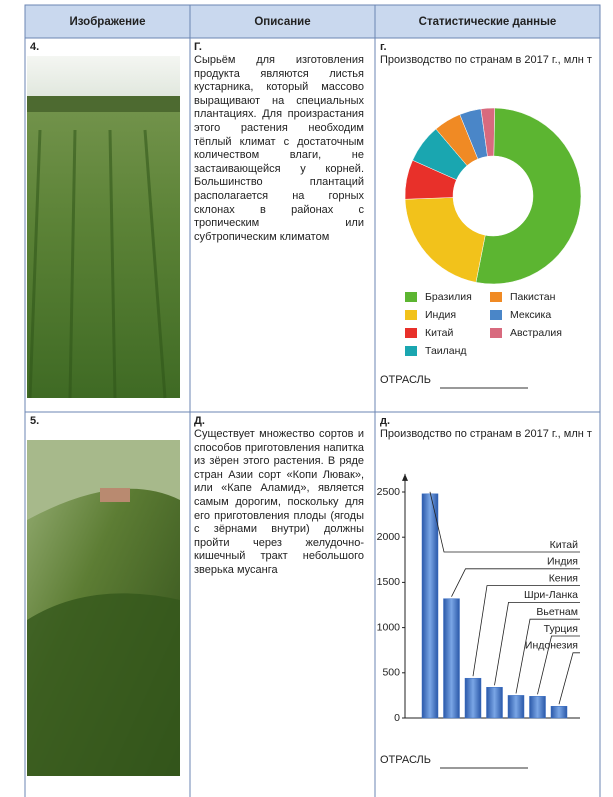 The height and width of the screenshot is (797, 613). I want to click on photo-potato-field, so click(103, 227).